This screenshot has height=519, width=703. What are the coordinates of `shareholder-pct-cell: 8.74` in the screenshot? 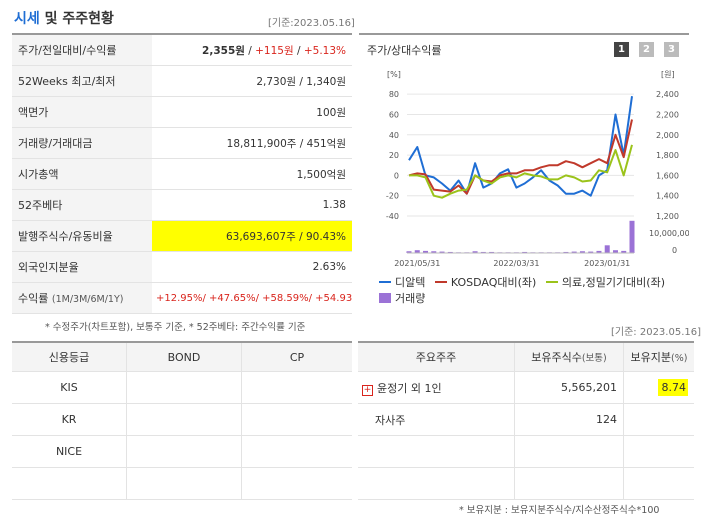 It's located at (658, 387).